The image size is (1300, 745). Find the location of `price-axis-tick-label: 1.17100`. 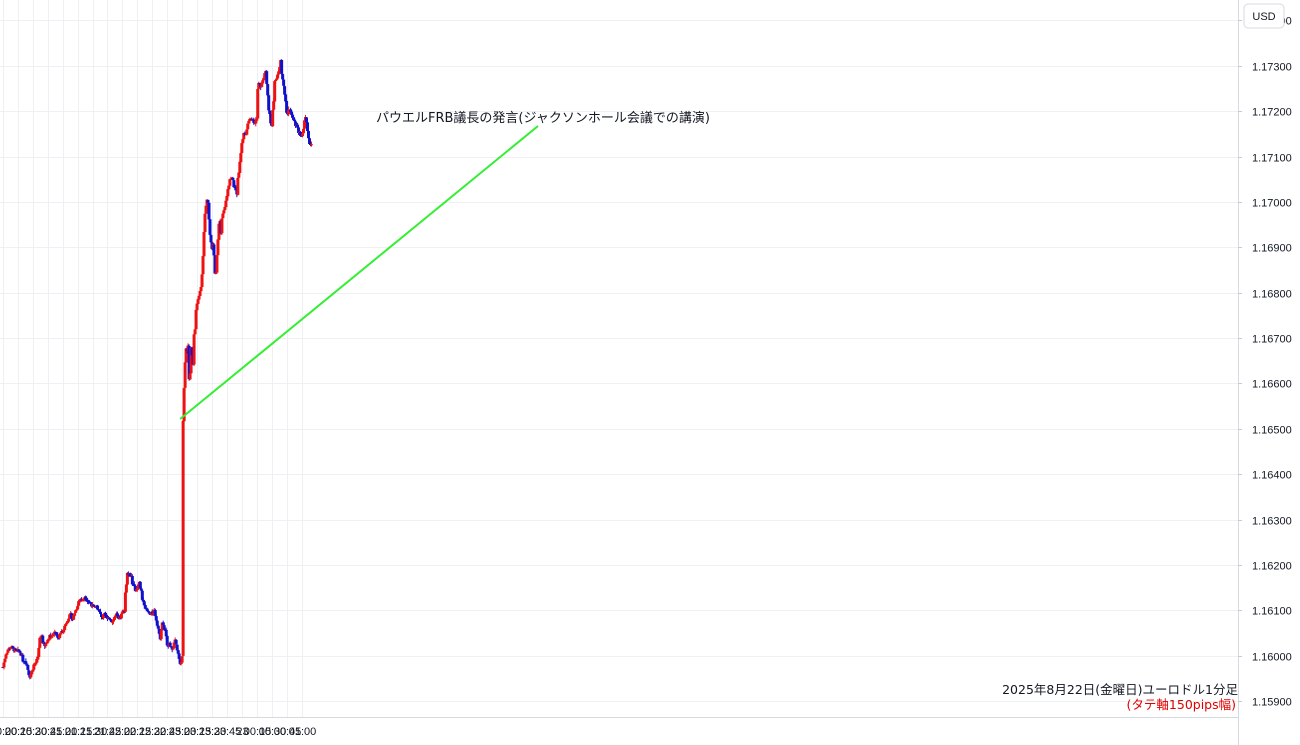

price-axis-tick-label: 1.17100 is located at coordinates (1272, 159).